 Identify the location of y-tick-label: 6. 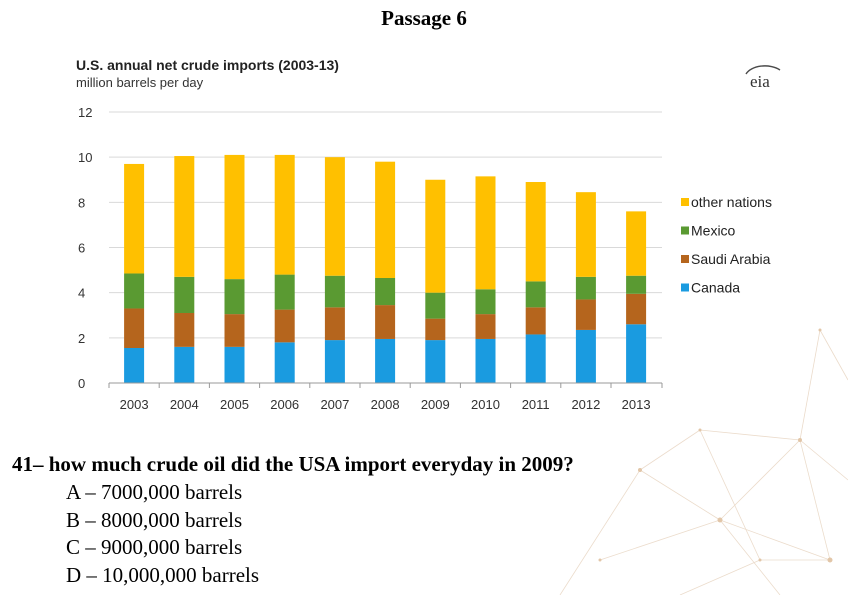
(81, 248).